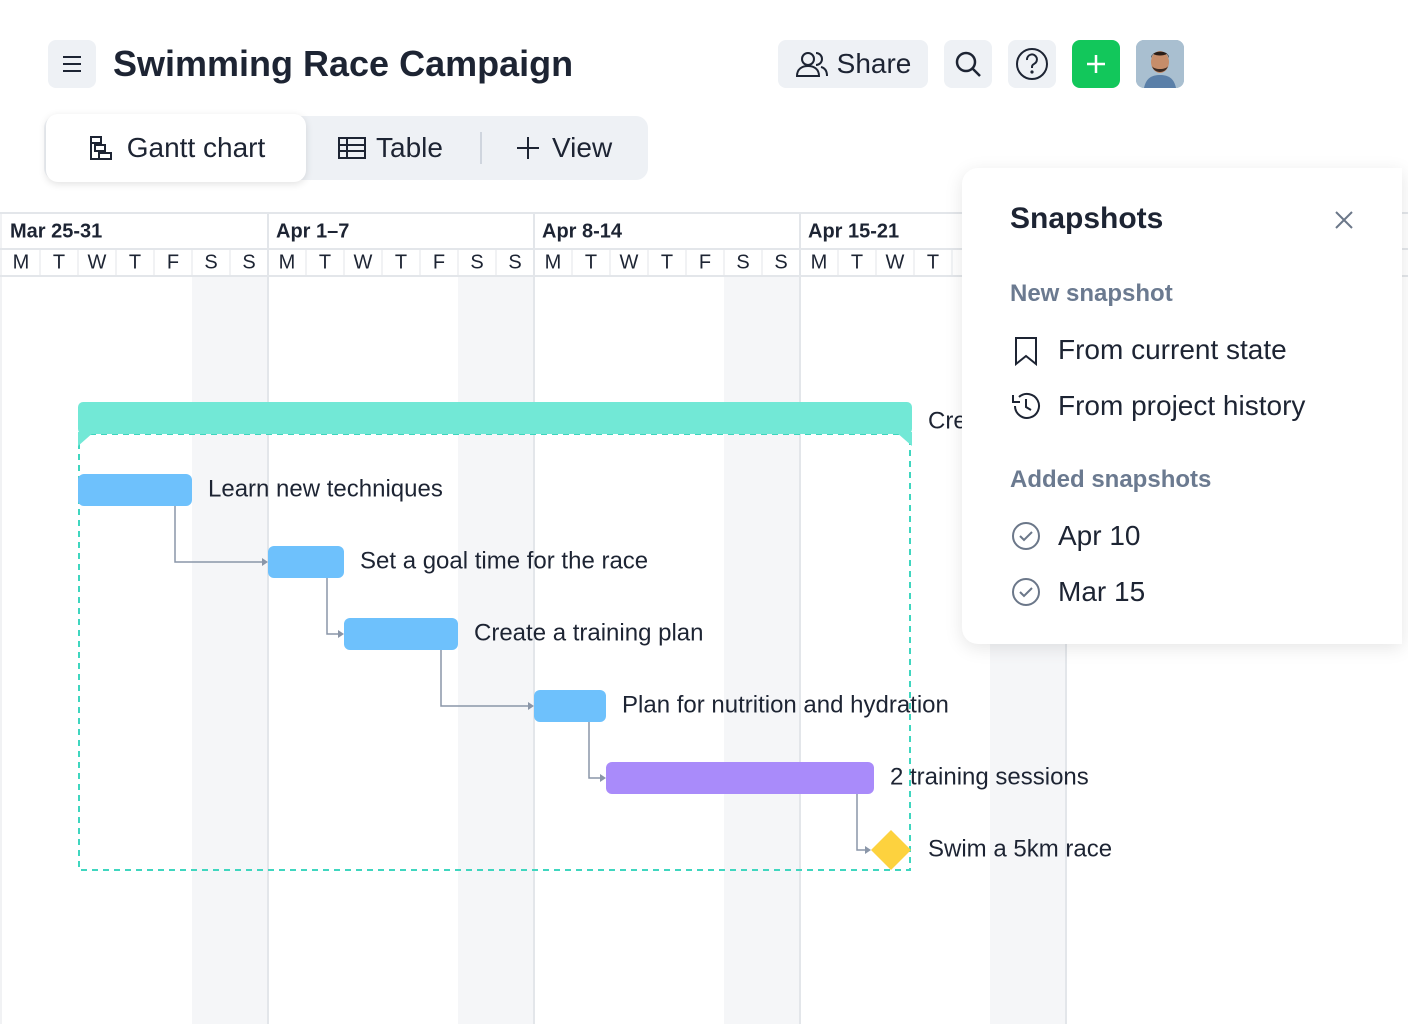  I want to click on search-button, so click(968, 64).